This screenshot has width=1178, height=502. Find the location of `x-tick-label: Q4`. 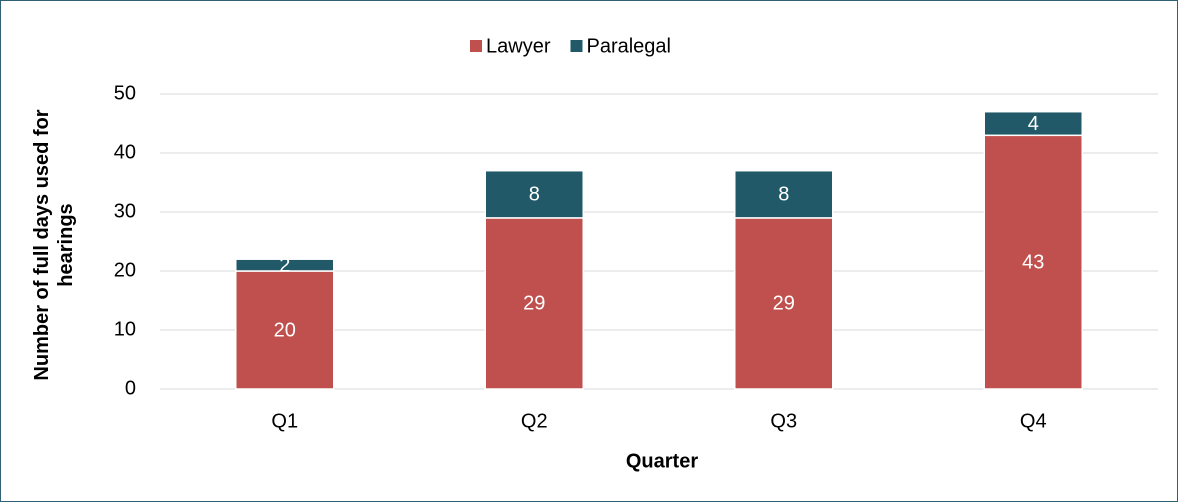

x-tick-label: Q4 is located at coordinates (1033, 421).